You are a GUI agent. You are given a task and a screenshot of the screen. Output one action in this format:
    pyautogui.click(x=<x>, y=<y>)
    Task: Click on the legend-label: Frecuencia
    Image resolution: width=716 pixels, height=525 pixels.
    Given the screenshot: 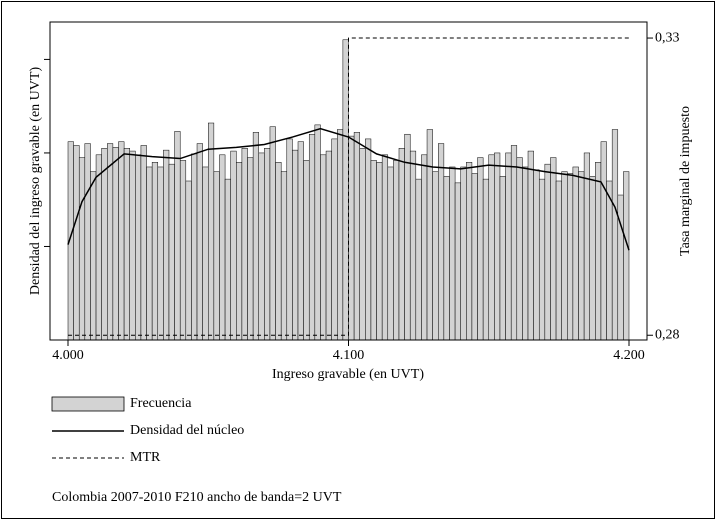 What is the action you would take?
    pyautogui.click(x=161, y=403)
    